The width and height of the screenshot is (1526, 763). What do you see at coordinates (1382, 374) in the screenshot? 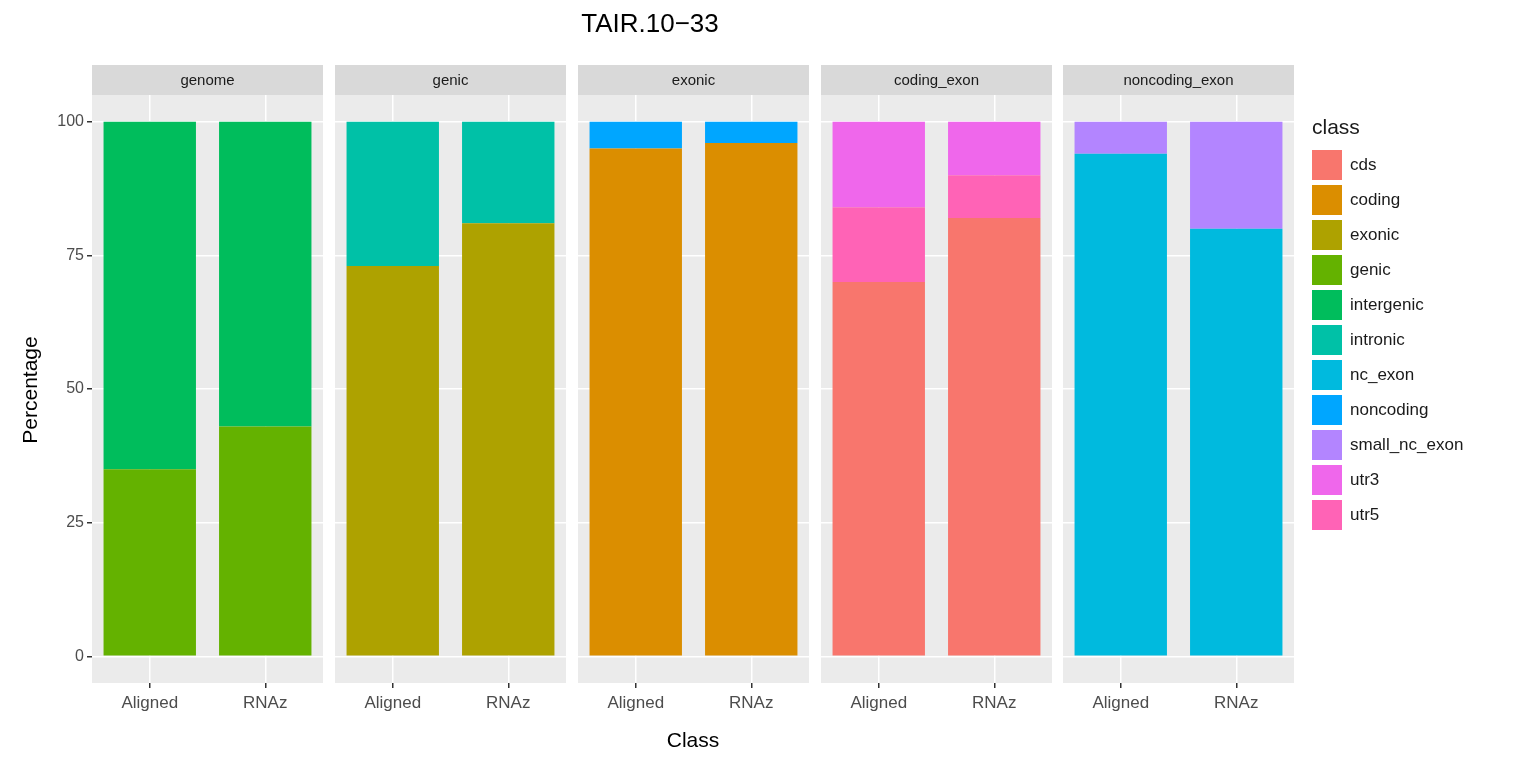
I see `legend-label: nc_exon` at bounding box center [1382, 374].